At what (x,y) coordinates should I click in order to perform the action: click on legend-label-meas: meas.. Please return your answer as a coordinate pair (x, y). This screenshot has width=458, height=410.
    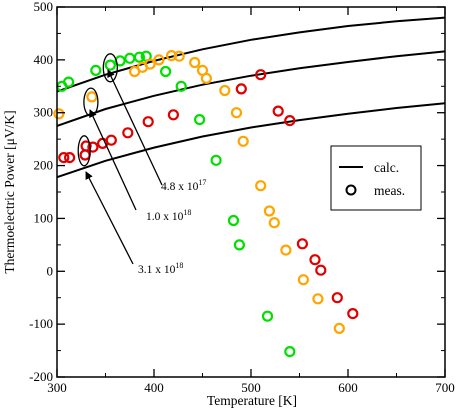
    Looking at the image, I should click on (389, 190).